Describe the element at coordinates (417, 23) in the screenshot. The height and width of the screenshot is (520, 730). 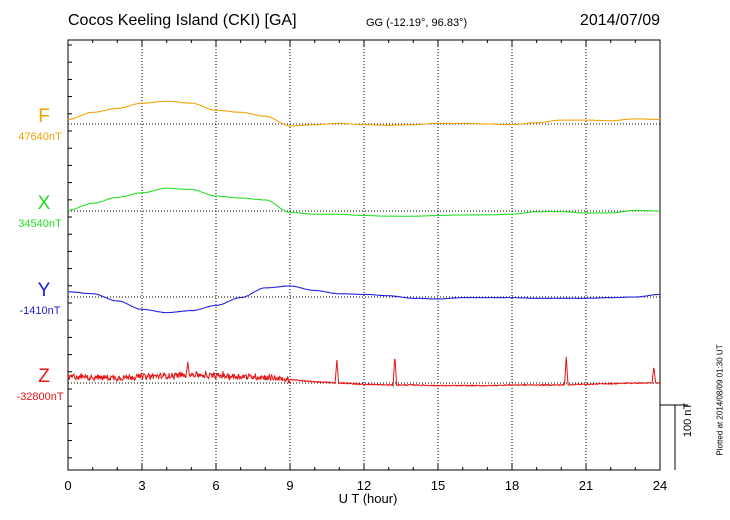
I see `station-coordinates: GG (-12.19°, 96.83°)` at that location.